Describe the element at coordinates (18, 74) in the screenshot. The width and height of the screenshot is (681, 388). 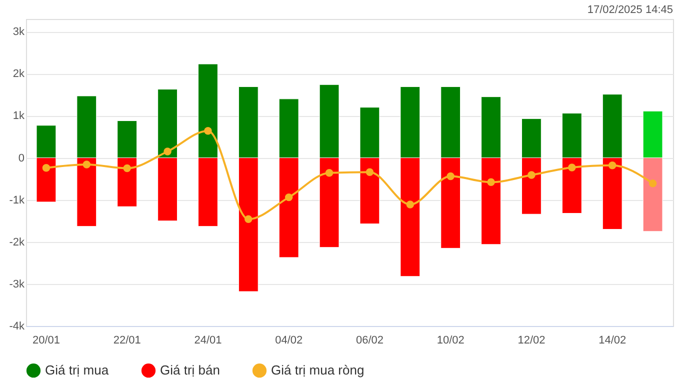
I see `y-tick-label: 2k` at that location.